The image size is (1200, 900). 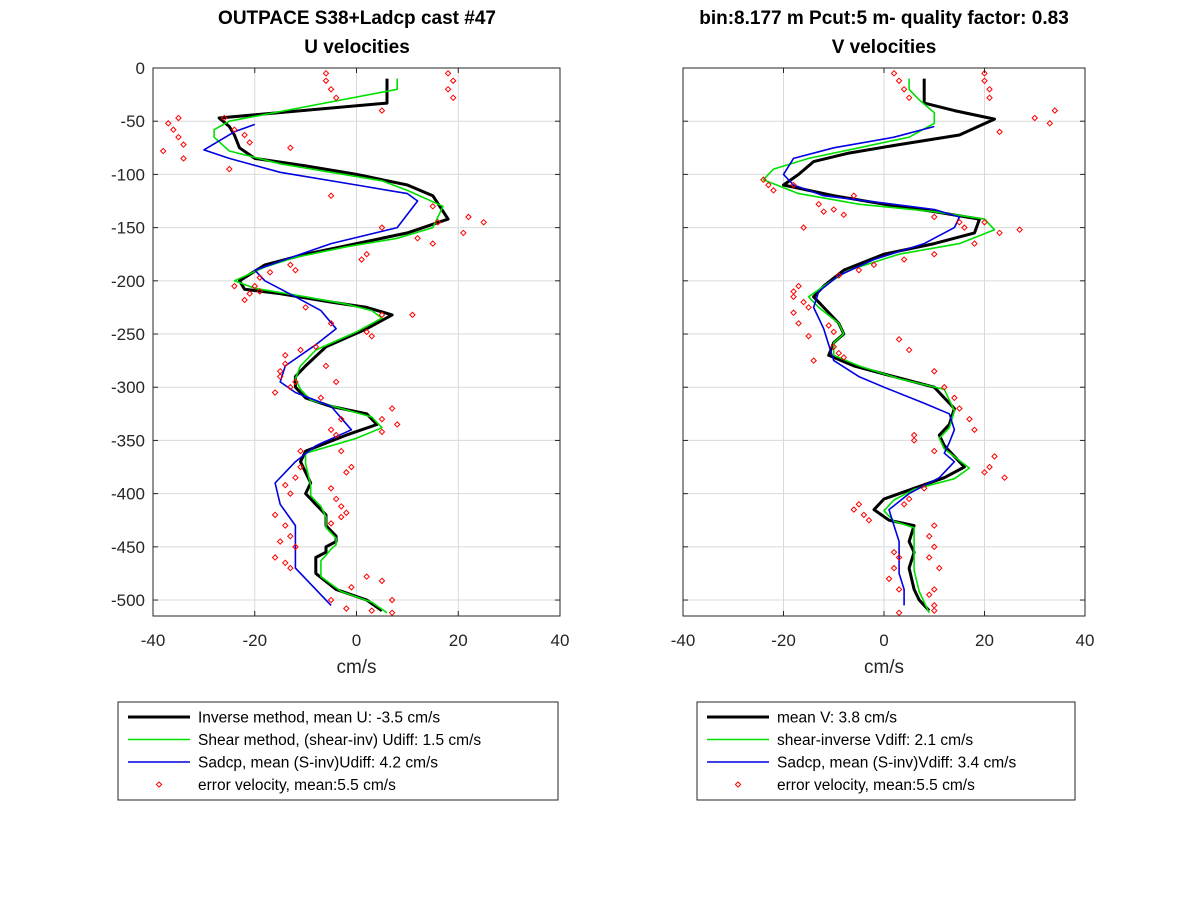 I want to click on legend-box, so click(x=886, y=751).